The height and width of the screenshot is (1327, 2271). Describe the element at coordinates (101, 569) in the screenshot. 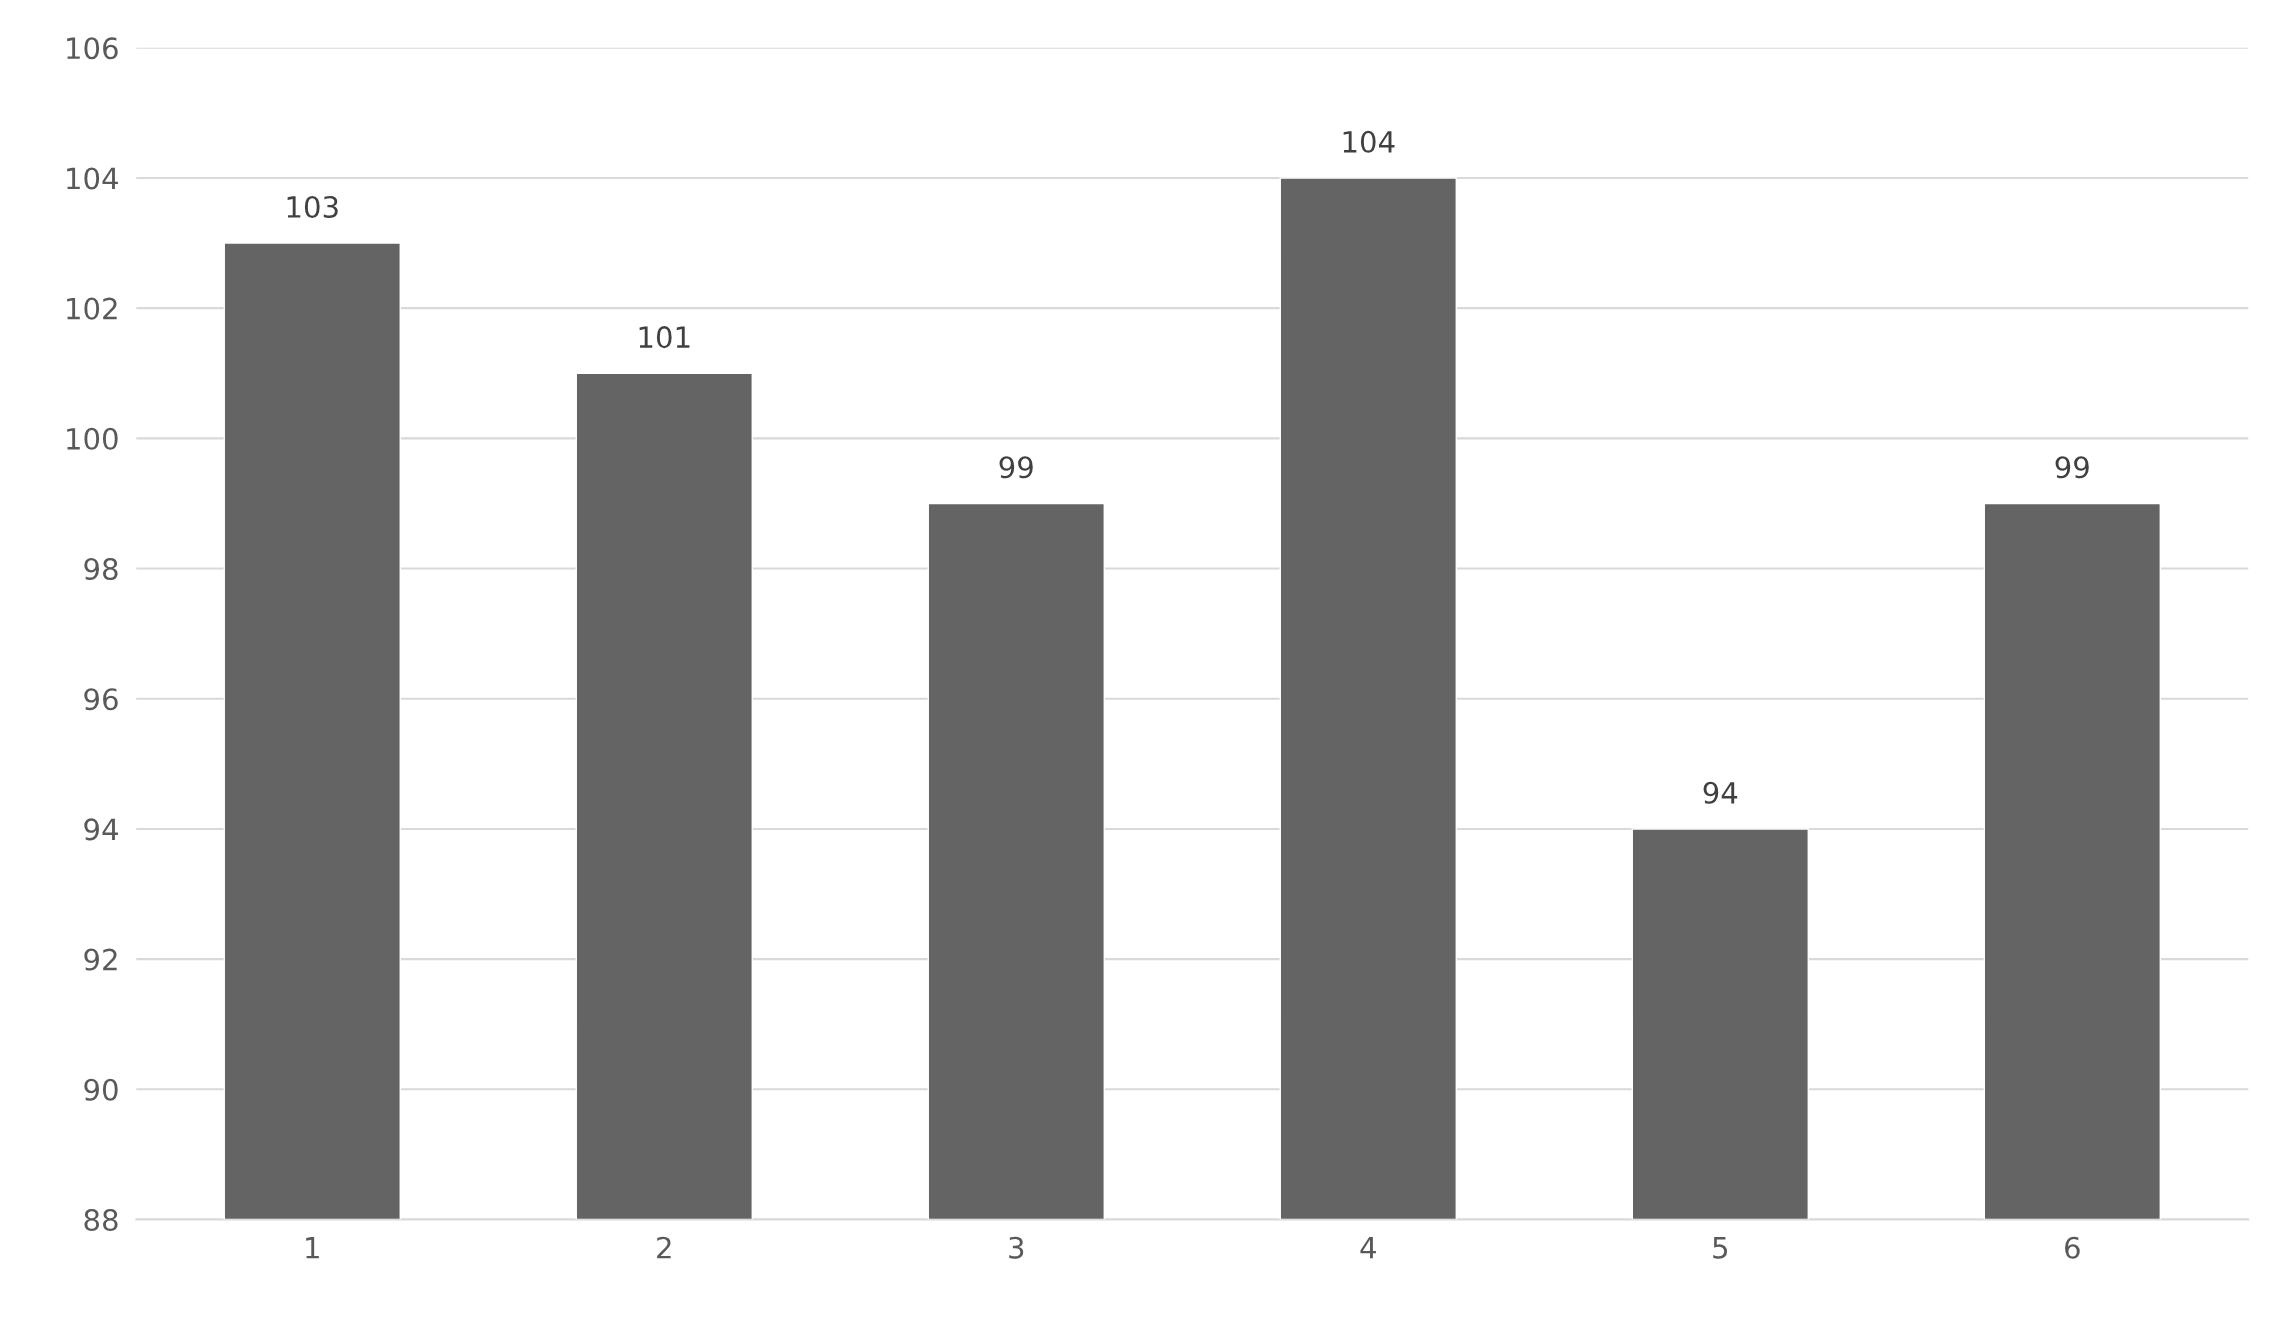

I see `y-tick-label: 98` at that location.